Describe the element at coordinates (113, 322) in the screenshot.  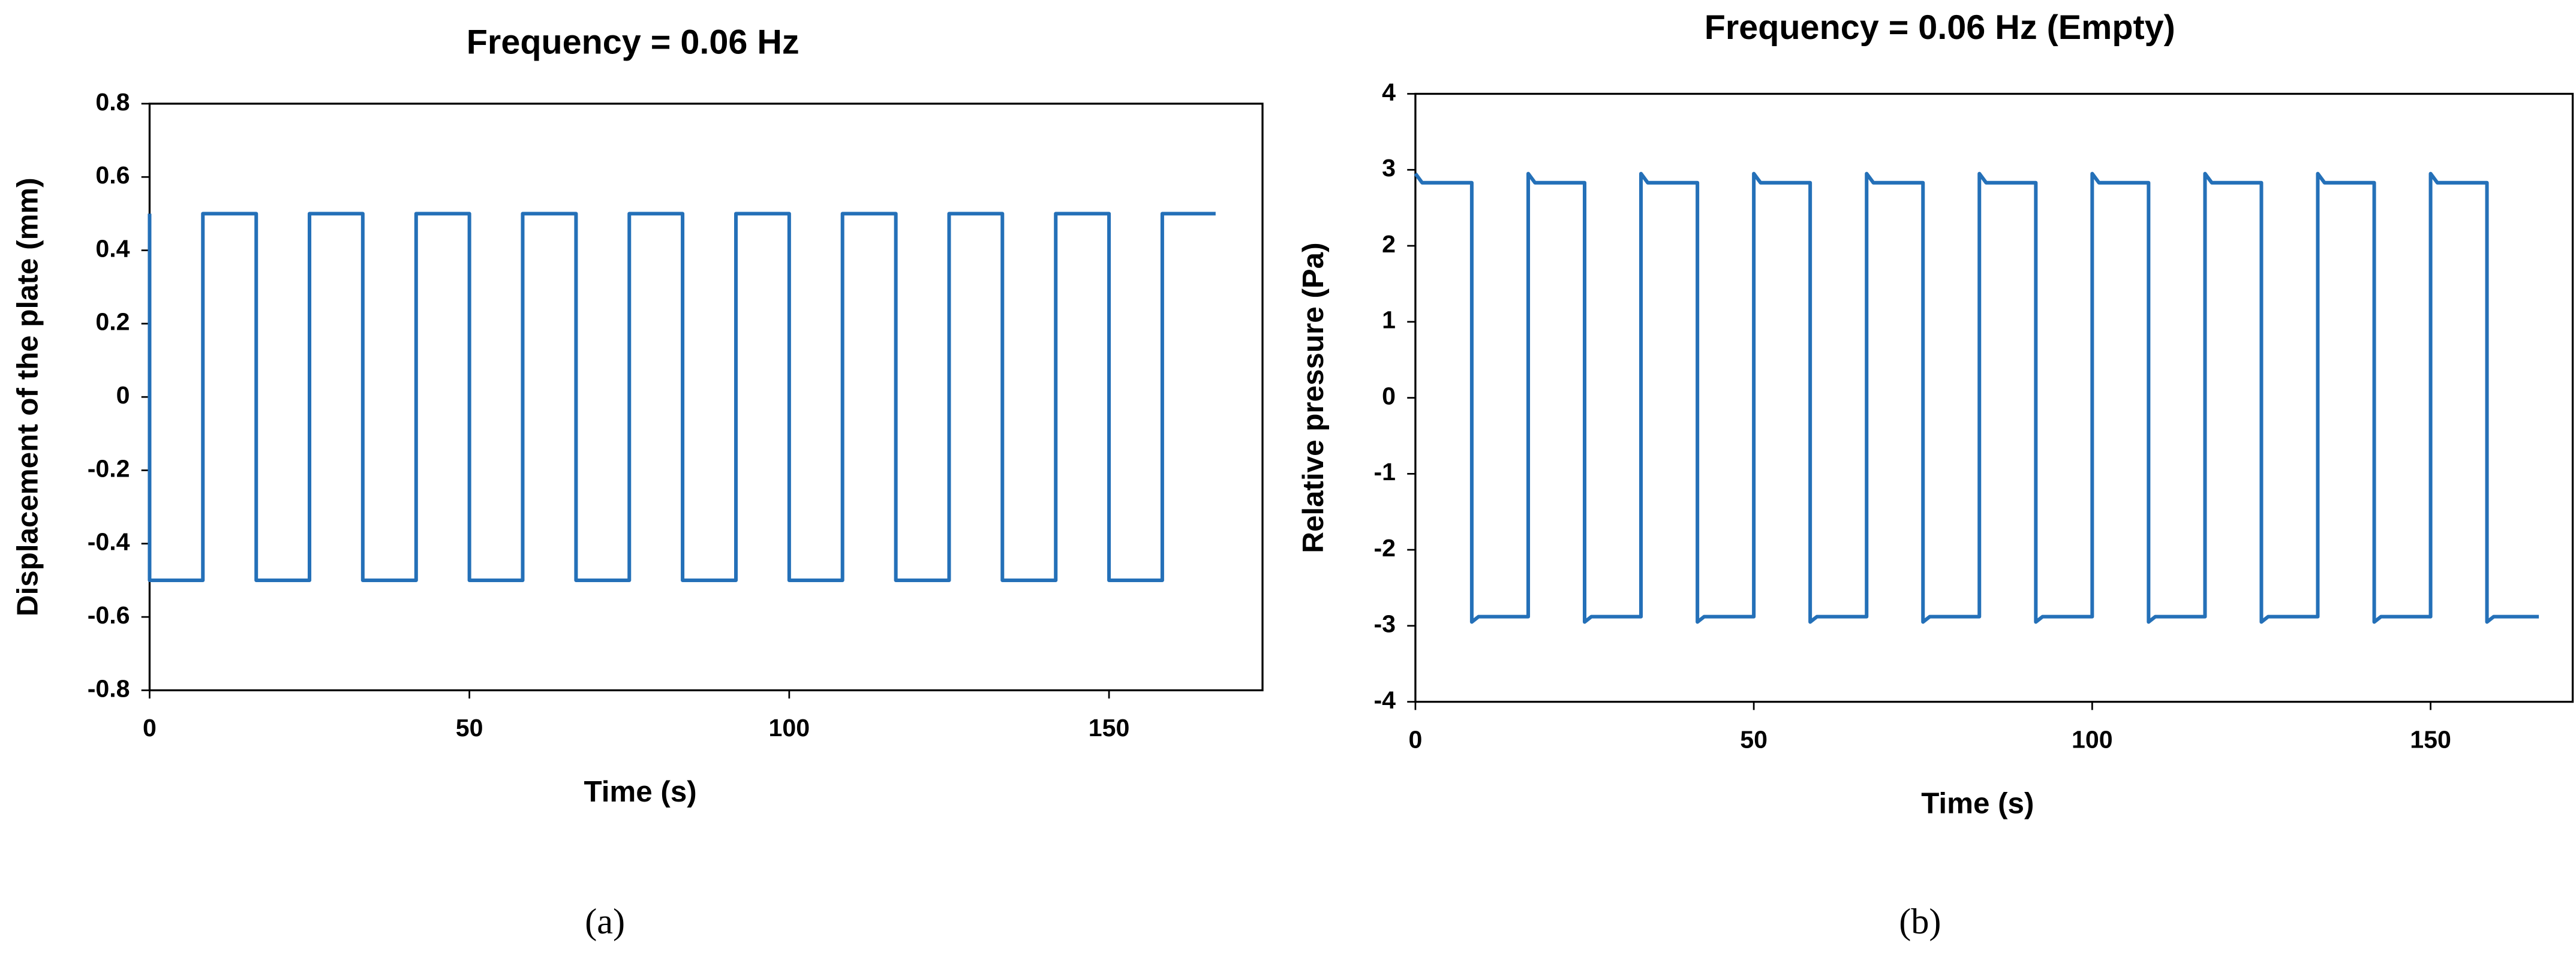
I see `y-tick-label: 0.2` at that location.